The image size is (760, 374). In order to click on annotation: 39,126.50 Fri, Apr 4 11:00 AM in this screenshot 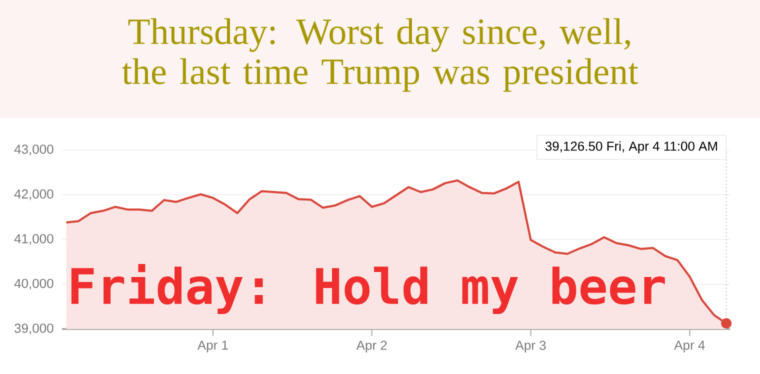, I will do `click(631, 147)`.